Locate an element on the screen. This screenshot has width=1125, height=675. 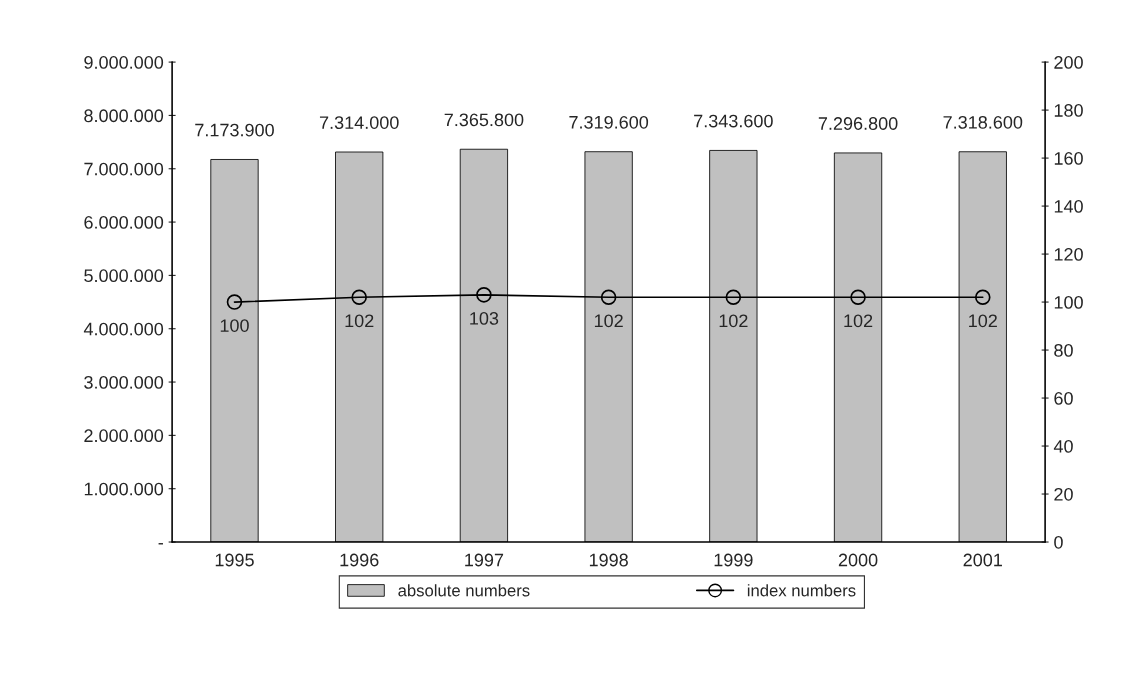
y2-tick-label: 140 is located at coordinates (1068, 206).